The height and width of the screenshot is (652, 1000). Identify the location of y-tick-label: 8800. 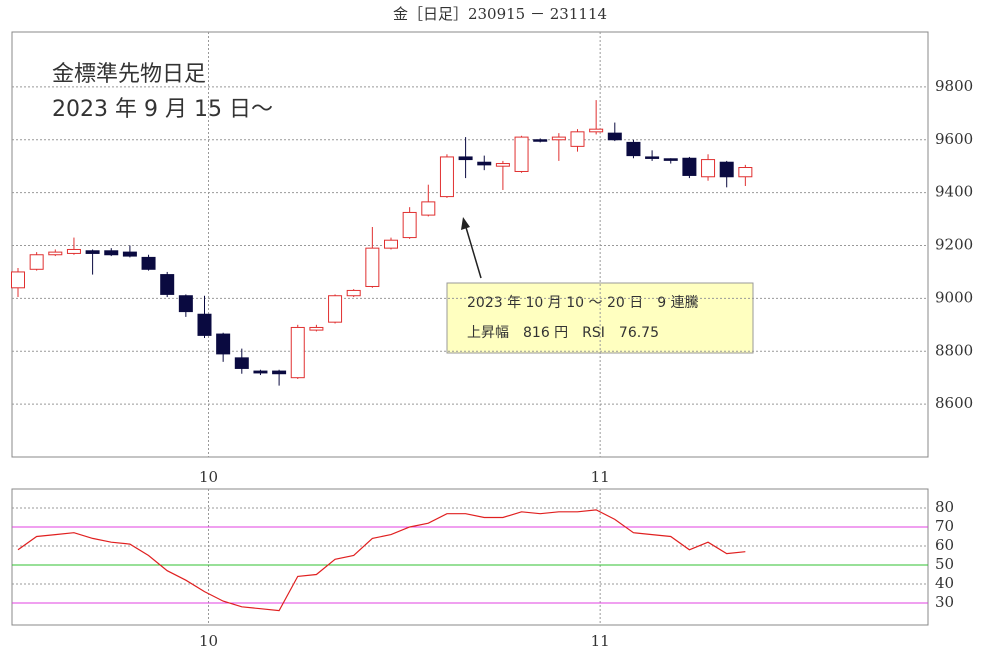
(954, 350).